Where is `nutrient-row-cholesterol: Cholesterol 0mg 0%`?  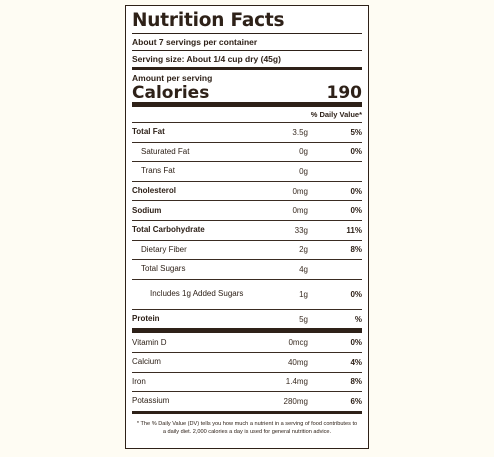 nutrient-row-cholesterol: Cholesterol 0mg 0% is located at coordinates (247, 191).